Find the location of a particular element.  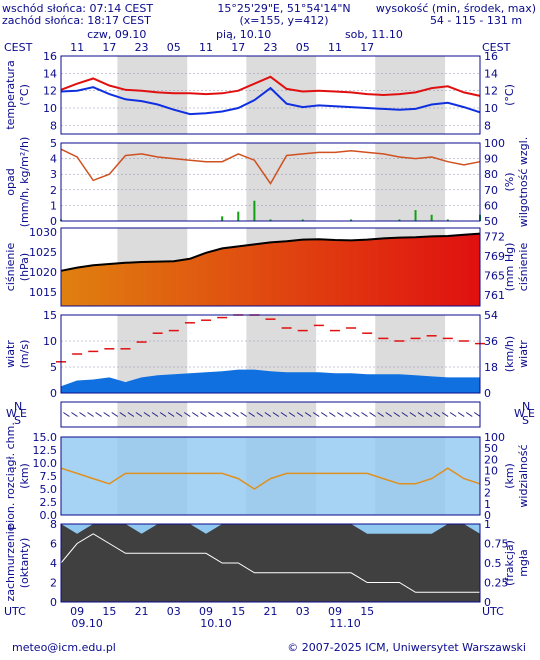

panel-frame-clouds_fog is located at coordinates (270, 563).